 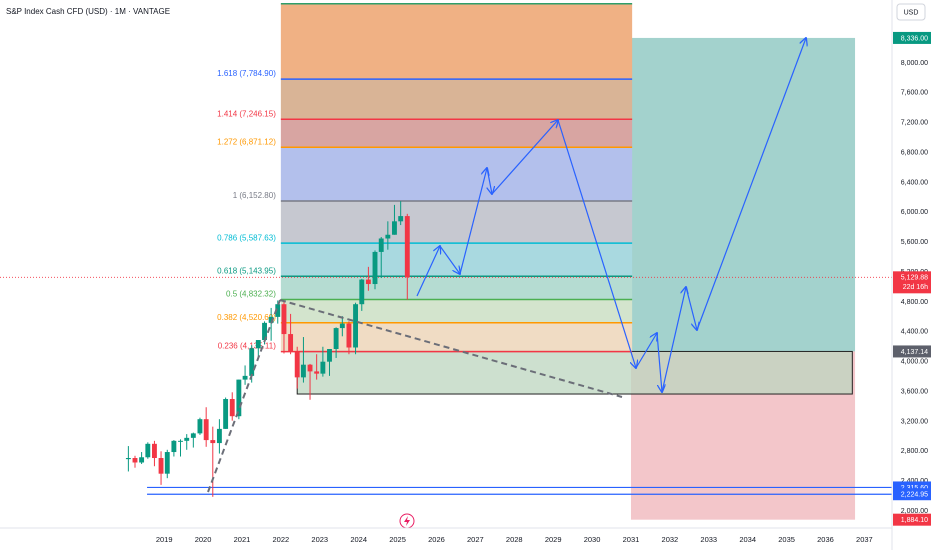 I want to click on x-tick-label: 2027, so click(x=475, y=539).